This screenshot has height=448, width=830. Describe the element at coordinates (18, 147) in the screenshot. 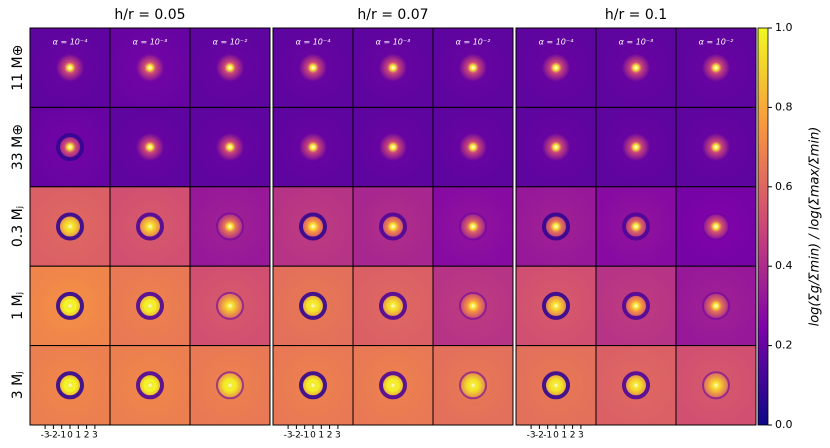

I see `row-label: 33 M⊕` at that location.